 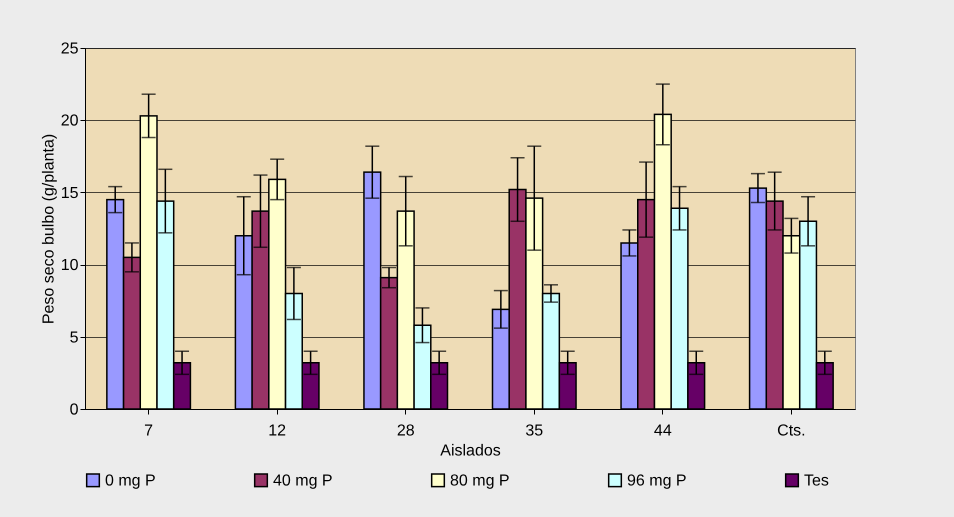 I want to click on y-tick-label: 10, so click(x=69, y=265).